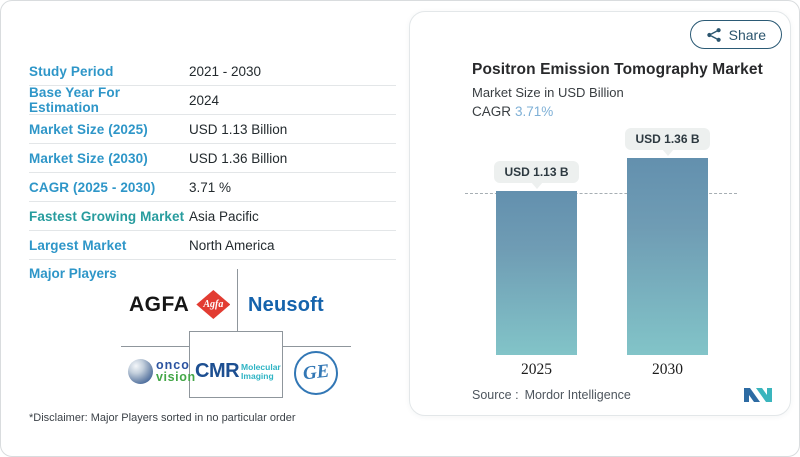  I want to click on row-value: North America, so click(232, 245).